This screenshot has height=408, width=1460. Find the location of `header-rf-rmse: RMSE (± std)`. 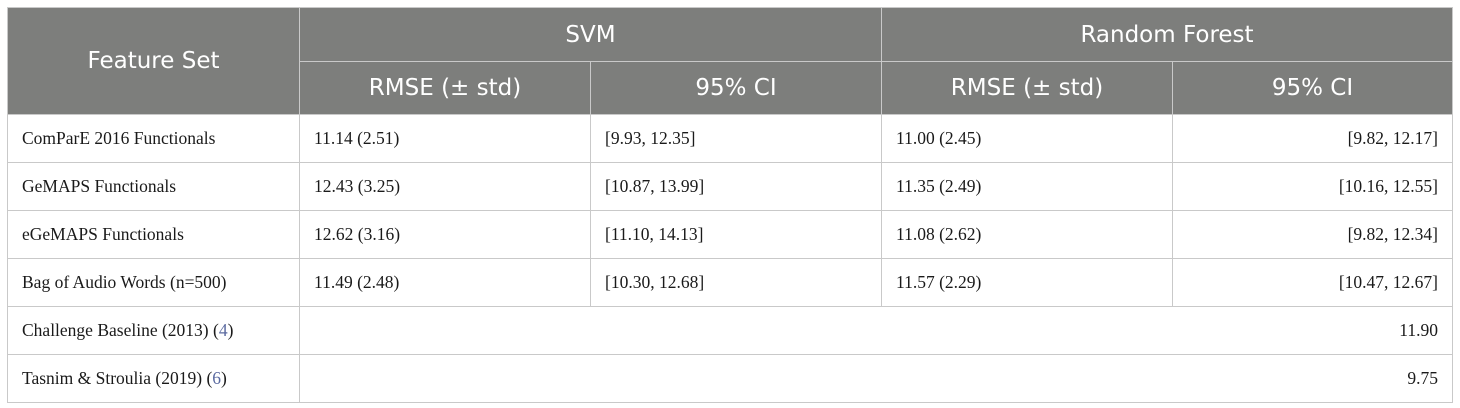

header-rf-rmse: RMSE (± std) is located at coordinates (1027, 88).